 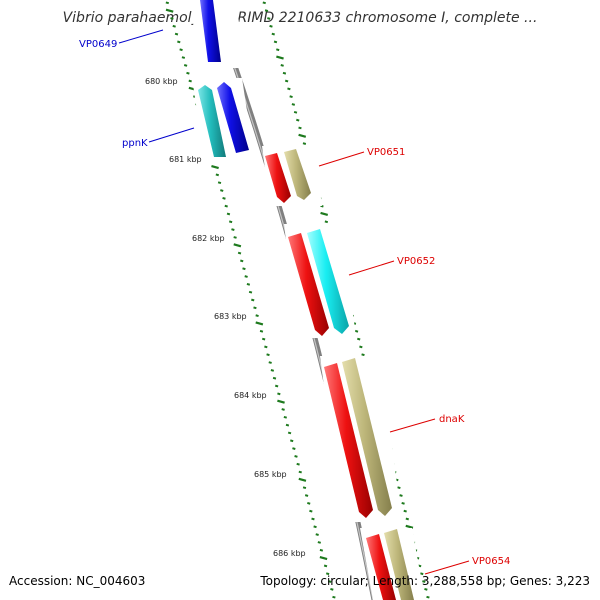 What do you see at coordinates (208, 238) in the screenshot?
I see `scale-label: 682 kbp` at bounding box center [208, 238].